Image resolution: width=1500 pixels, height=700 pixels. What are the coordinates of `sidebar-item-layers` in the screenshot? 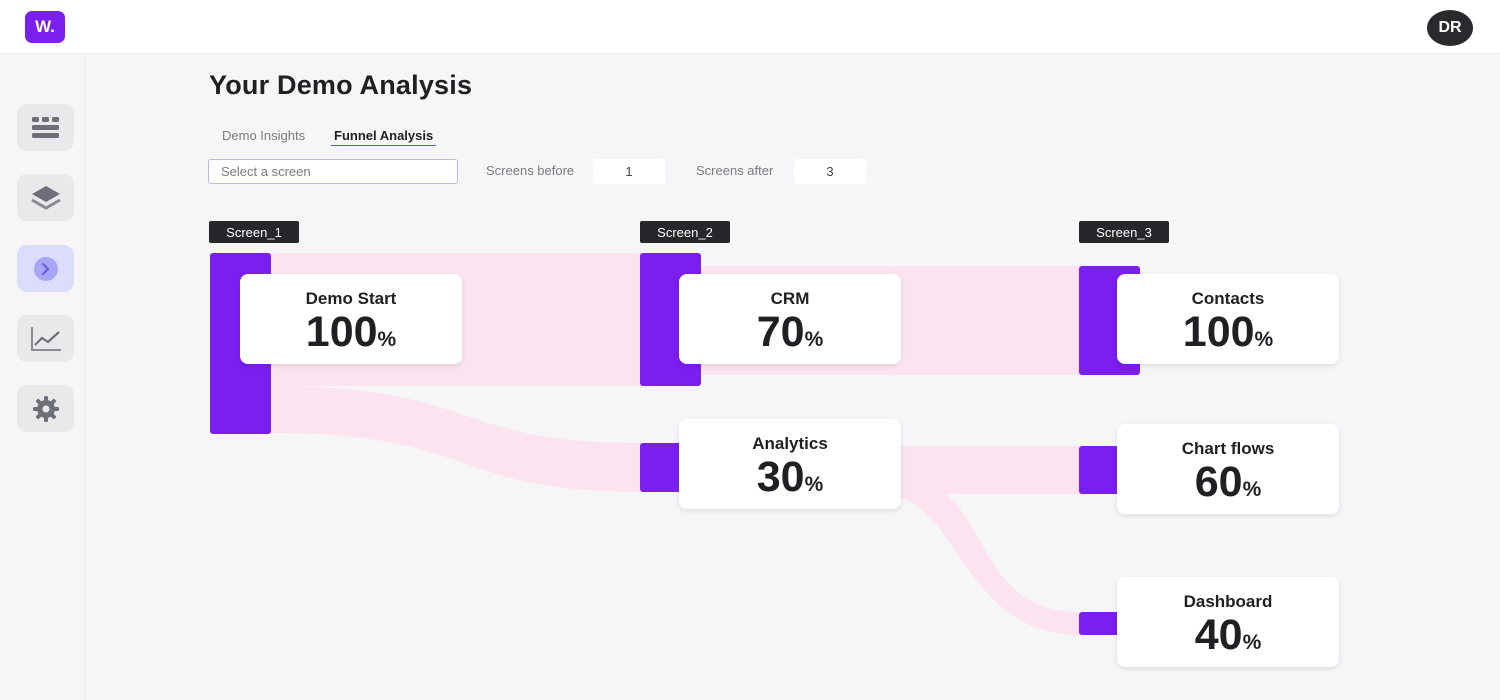 It's located at (45, 197).